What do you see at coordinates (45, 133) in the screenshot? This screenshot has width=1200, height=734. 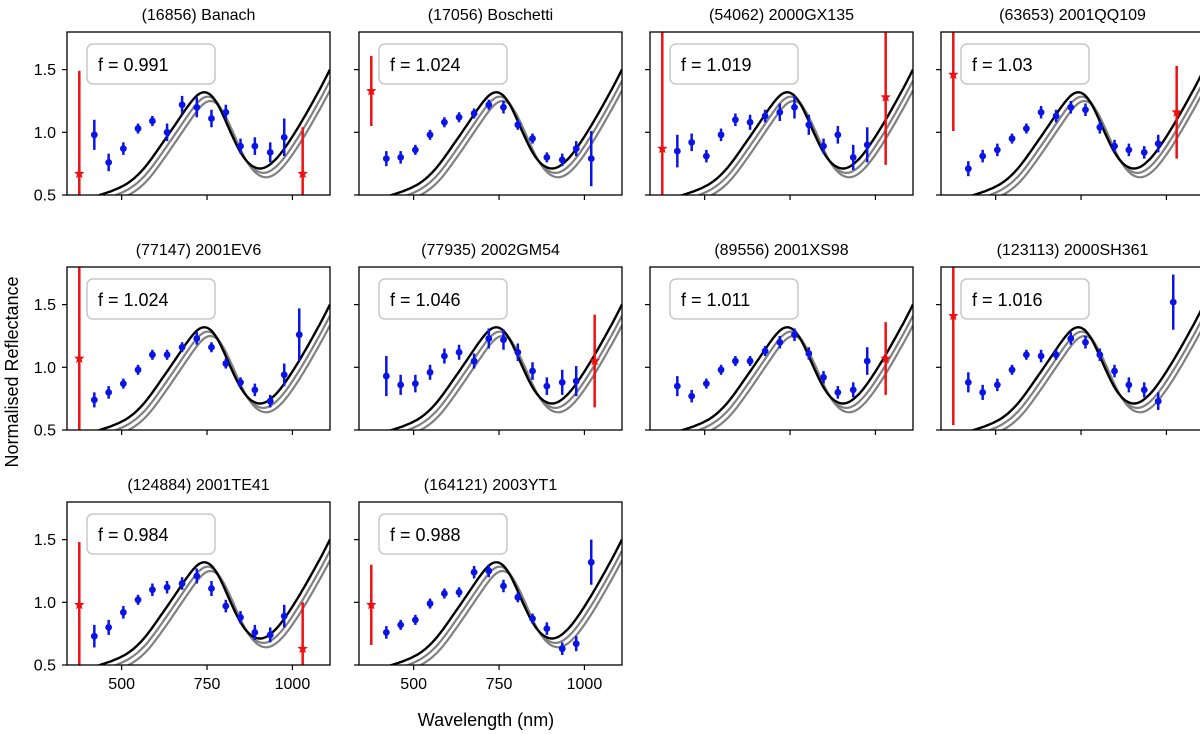 I see `y-tick-label: 1.0` at bounding box center [45, 133].